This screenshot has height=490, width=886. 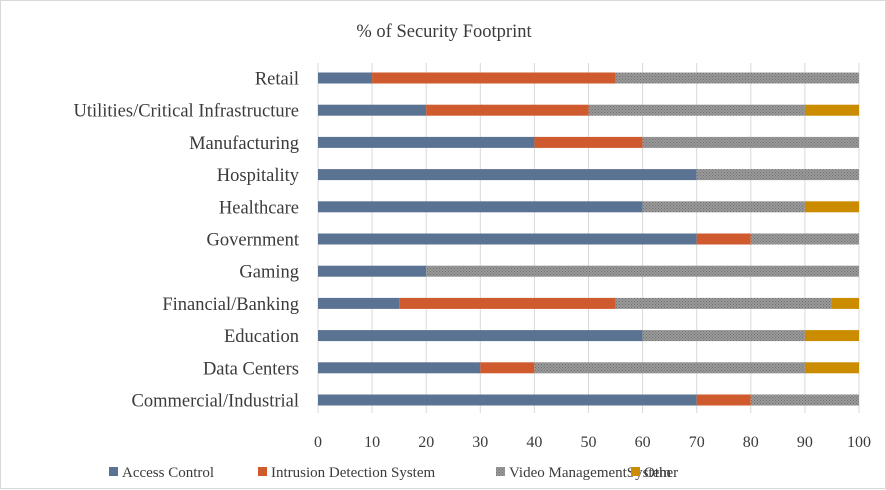 What do you see at coordinates (216, 402) in the screenshot?
I see `category-label: Commercial/Industrial` at bounding box center [216, 402].